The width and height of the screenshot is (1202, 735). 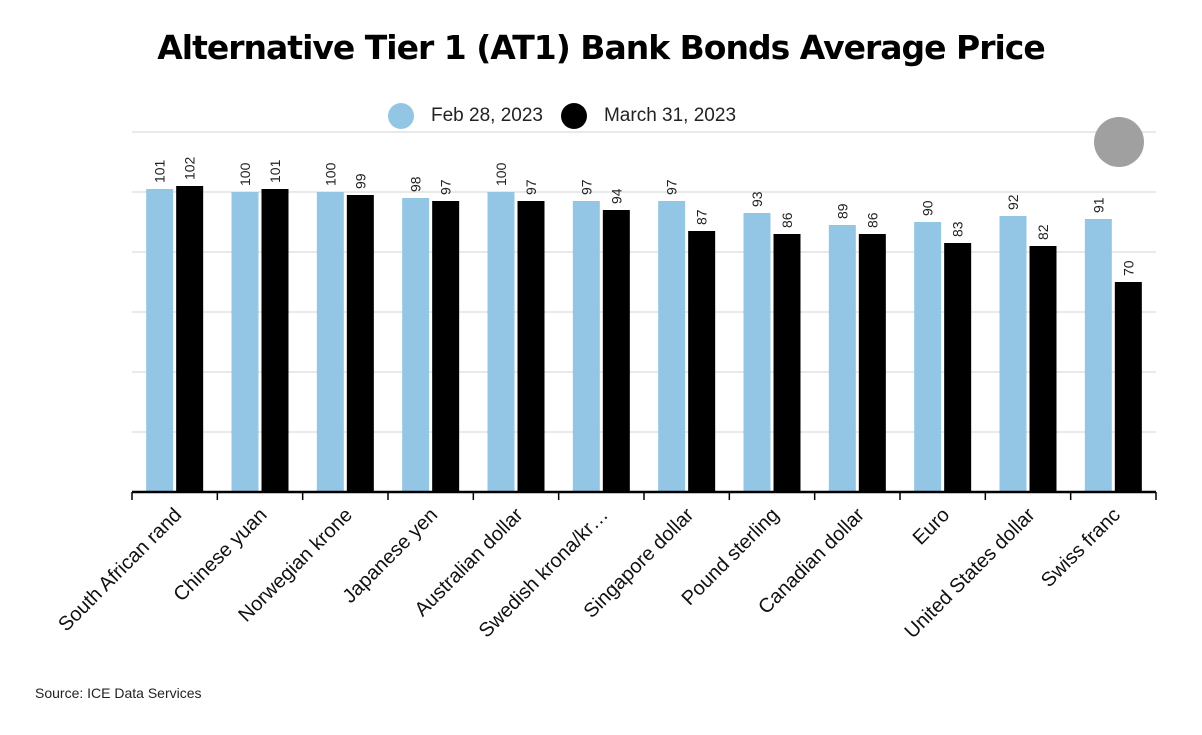 What do you see at coordinates (931, 526) in the screenshot?
I see `x-tick-label: Euro` at bounding box center [931, 526].